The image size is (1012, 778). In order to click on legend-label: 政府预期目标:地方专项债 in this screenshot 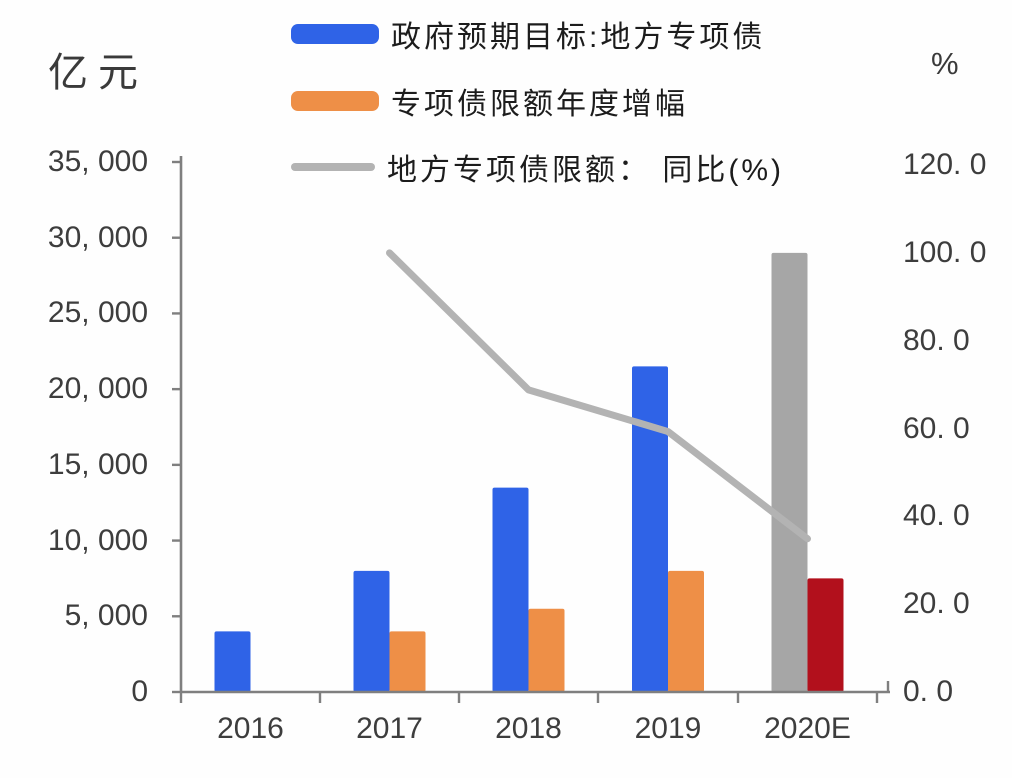, I will do `click(578, 37)`.